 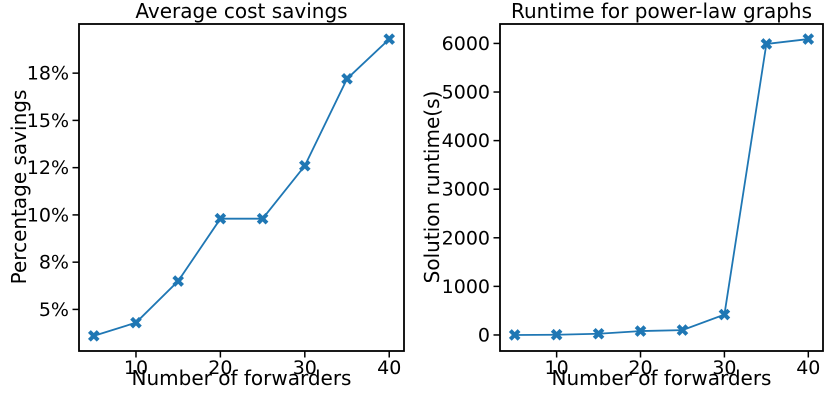 I want to click on y-tick-label: 2000, so click(x=466, y=238).